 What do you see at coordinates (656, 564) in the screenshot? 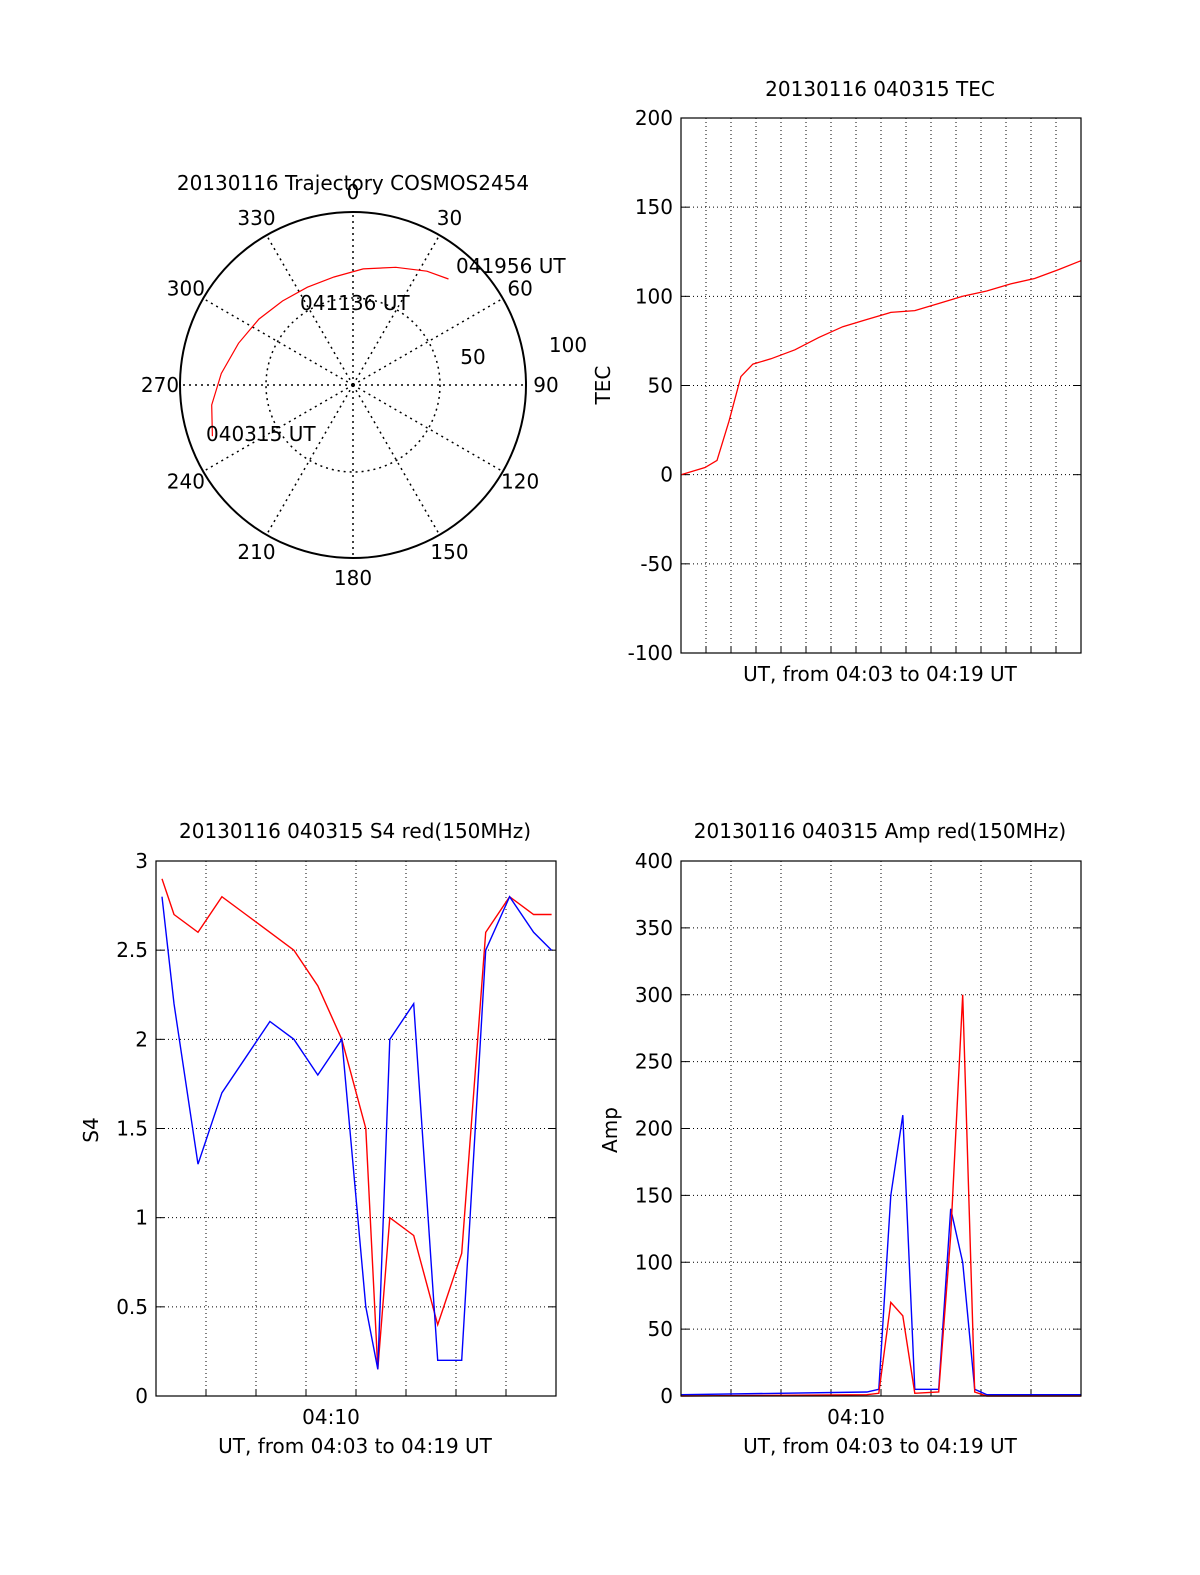
I see `ytick-label: -50` at bounding box center [656, 564].